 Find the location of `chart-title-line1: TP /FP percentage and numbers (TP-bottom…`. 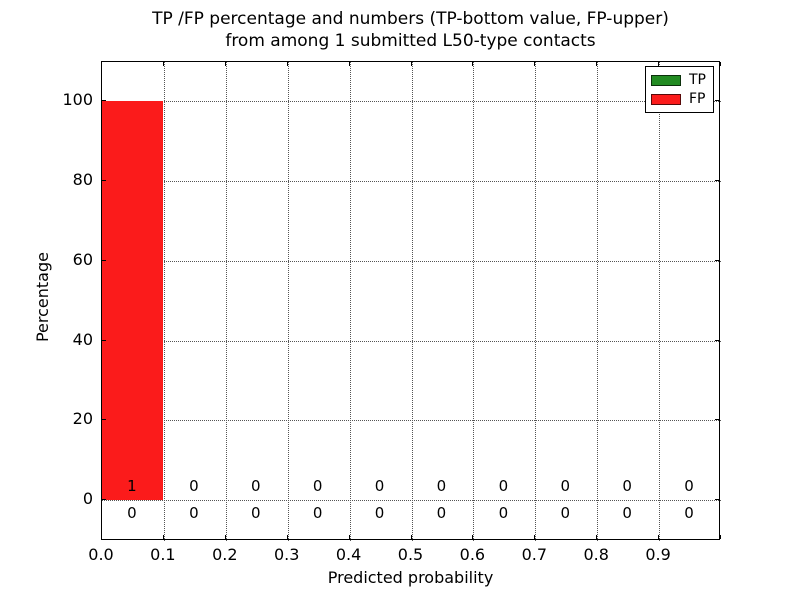

chart-title-line1: TP /FP percentage and numbers (TP-bottom… is located at coordinates (410, 19).